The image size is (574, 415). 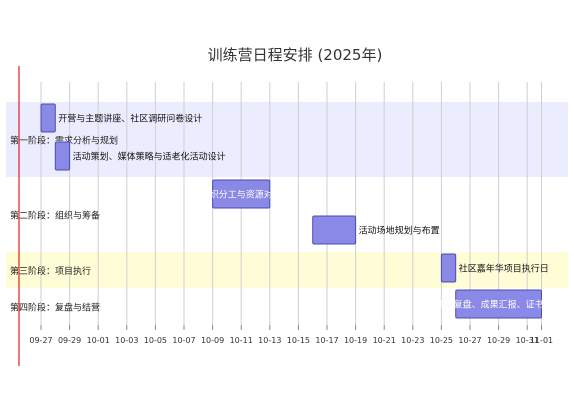 What do you see at coordinates (130, 119) in the screenshot?
I see `task-label: 开营与主题讲座、社区调研问卷设计` at bounding box center [130, 119].